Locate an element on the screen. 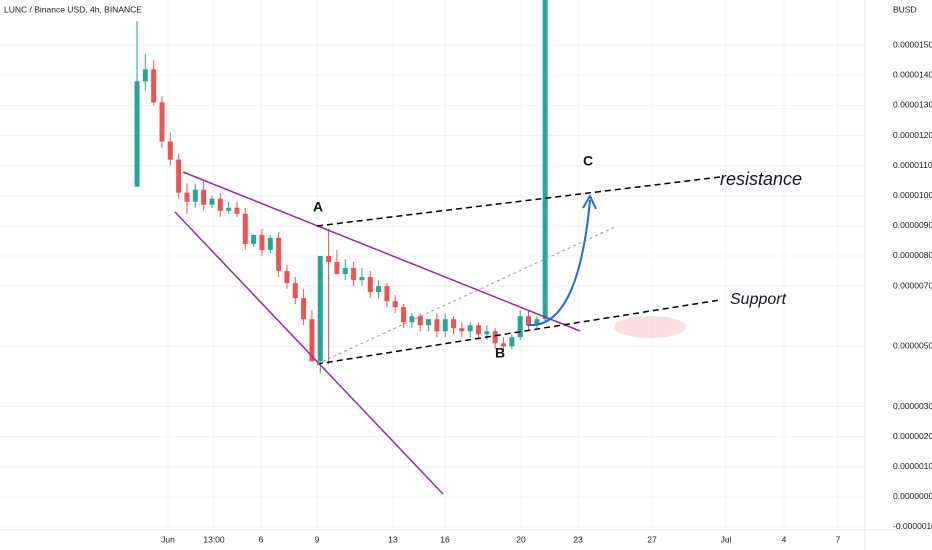 Image resolution: width=932 pixels, height=550 pixels. annotation: C is located at coordinates (588, 161).